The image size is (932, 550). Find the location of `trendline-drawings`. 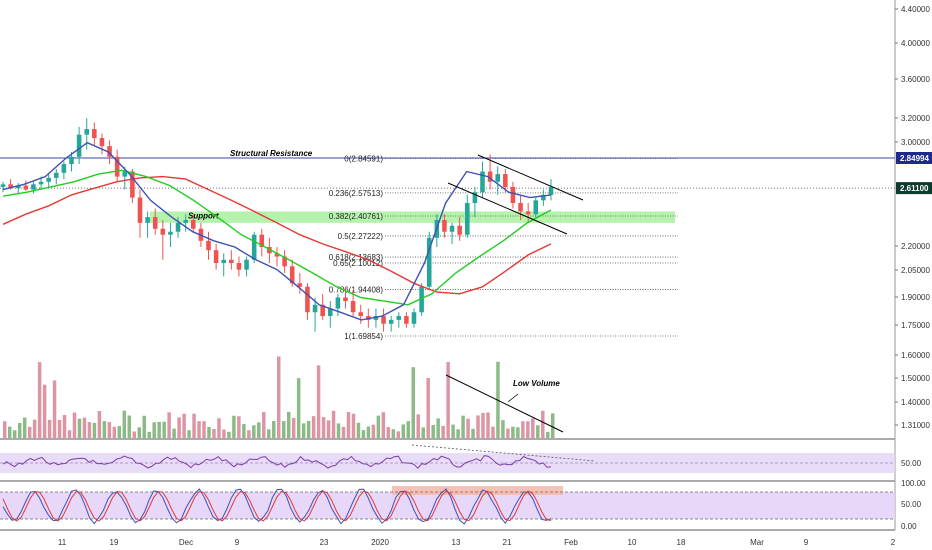

trendline-drawings is located at coordinates (515, 194).